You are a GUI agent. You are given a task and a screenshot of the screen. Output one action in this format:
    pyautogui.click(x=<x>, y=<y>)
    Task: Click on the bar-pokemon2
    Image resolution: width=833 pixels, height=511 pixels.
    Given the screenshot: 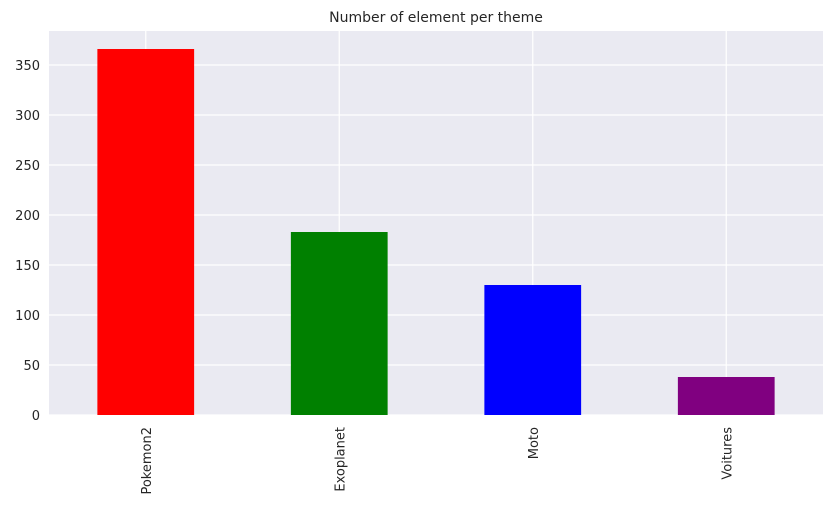 What is the action you would take?
    pyautogui.click(x=146, y=232)
    